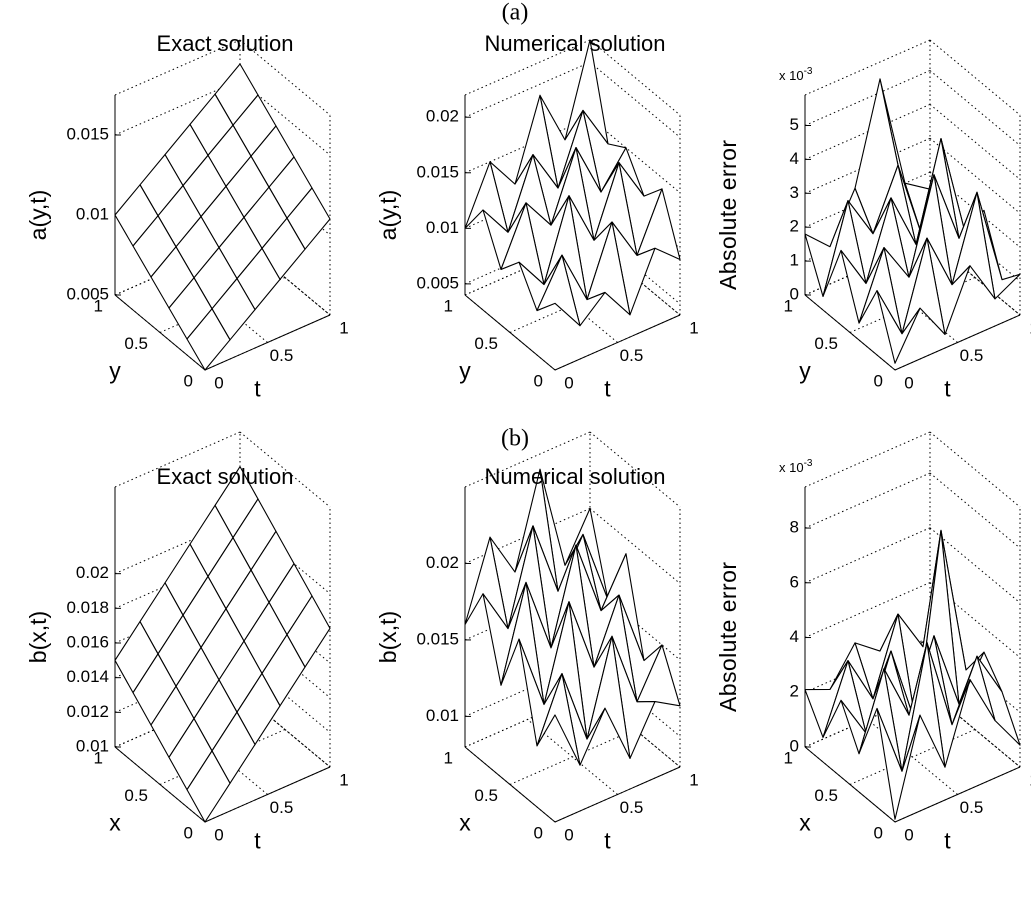 Image resolution: width=1031 pixels, height=899 pixels. I want to click on z-axis-label: Absolute error, so click(728, 215).